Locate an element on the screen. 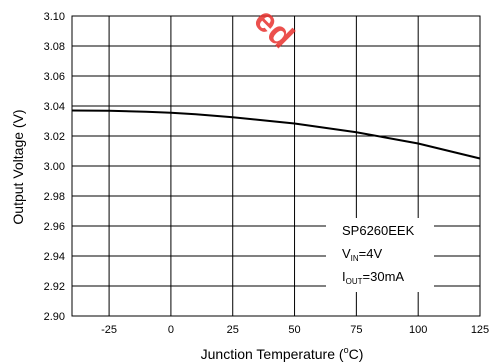 The width and height of the screenshot is (493, 364). watermark: ed is located at coordinates (273, 28).